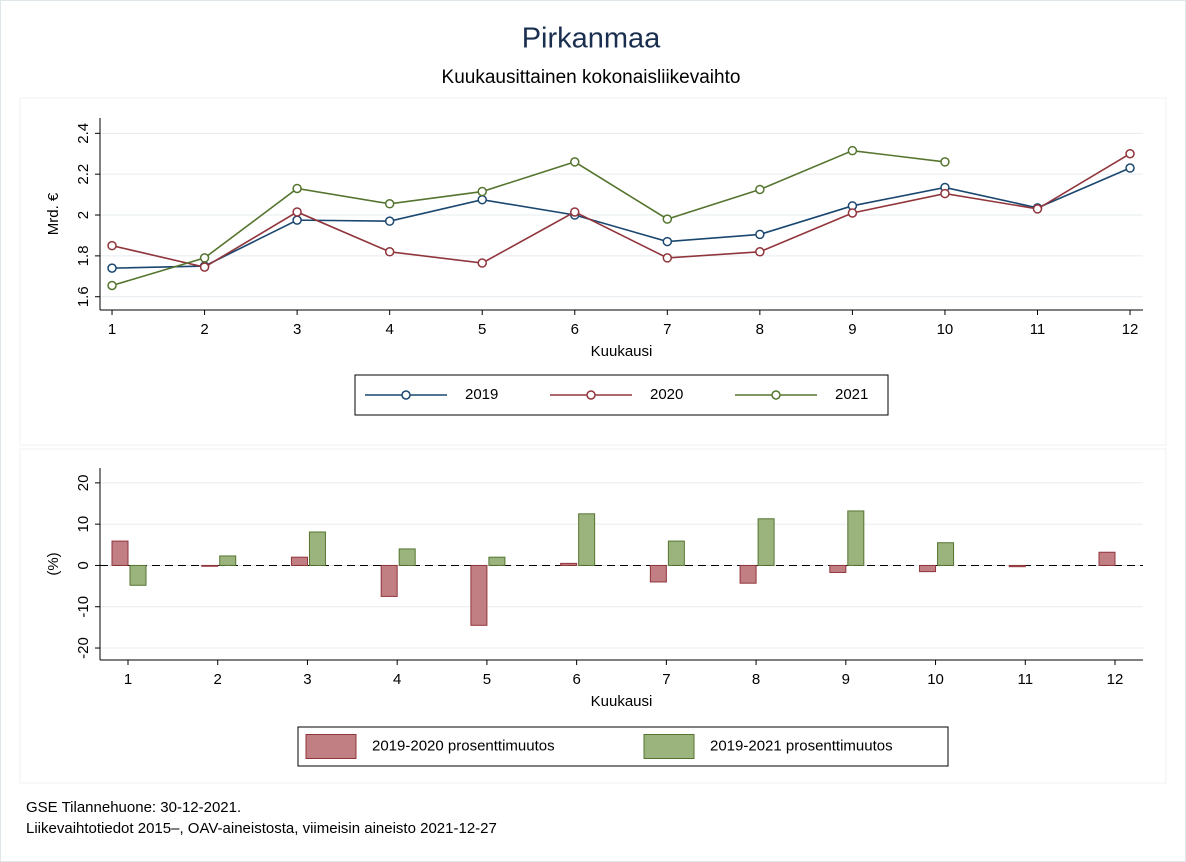  I want to click on x-tick-label: 7, so click(667, 329).